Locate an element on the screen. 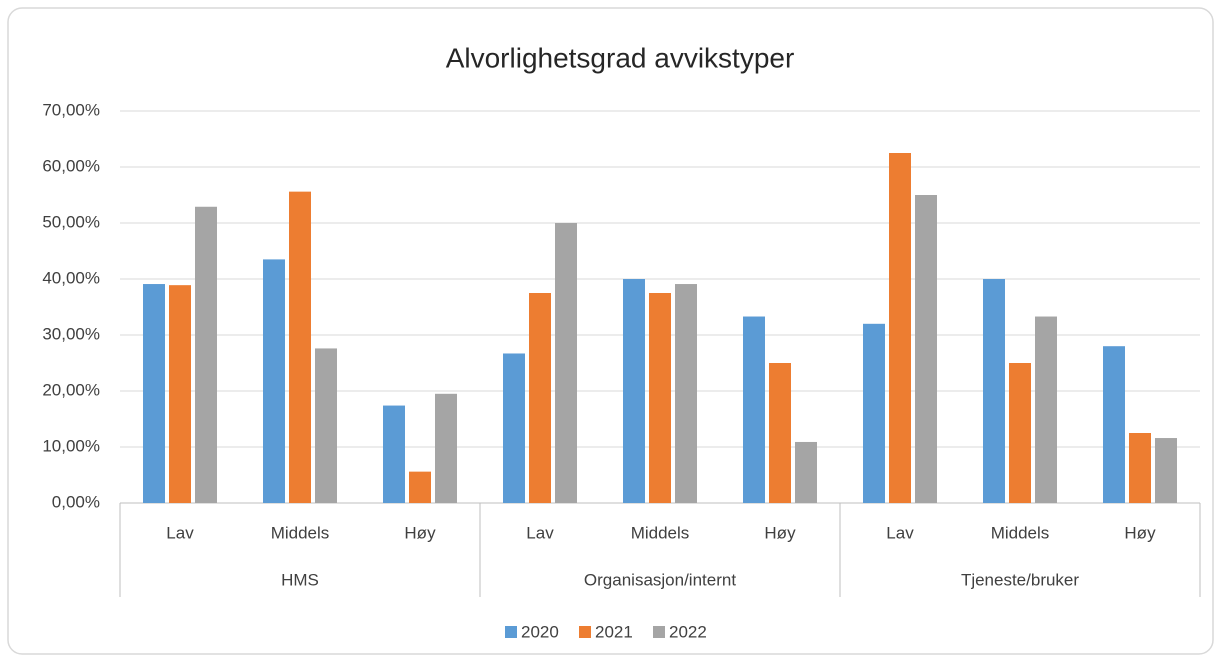 This screenshot has height=662, width=1222. y-tick-label: 20,00% is located at coordinates (71, 389).